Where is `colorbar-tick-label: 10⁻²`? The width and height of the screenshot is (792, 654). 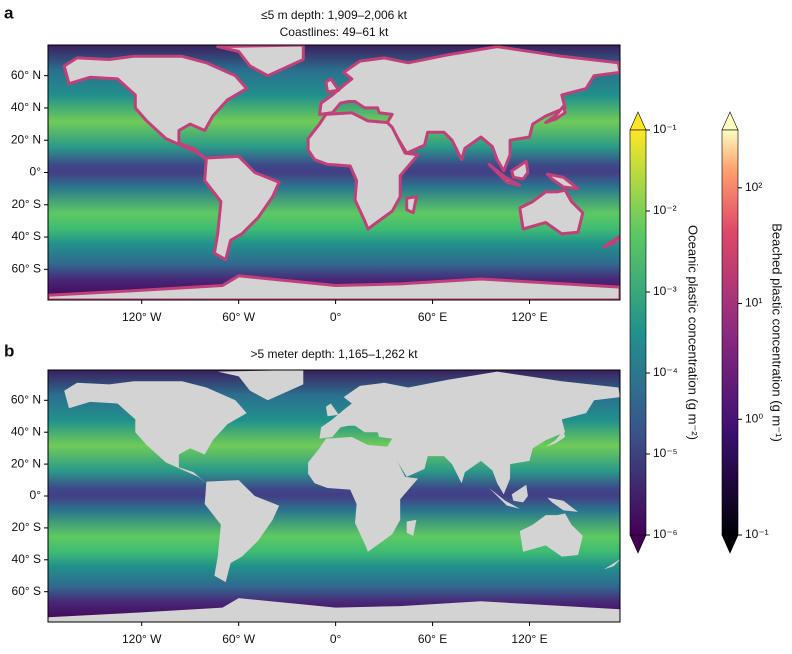 colorbar-tick-label: 10⁻² is located at coordinates (665, 210).